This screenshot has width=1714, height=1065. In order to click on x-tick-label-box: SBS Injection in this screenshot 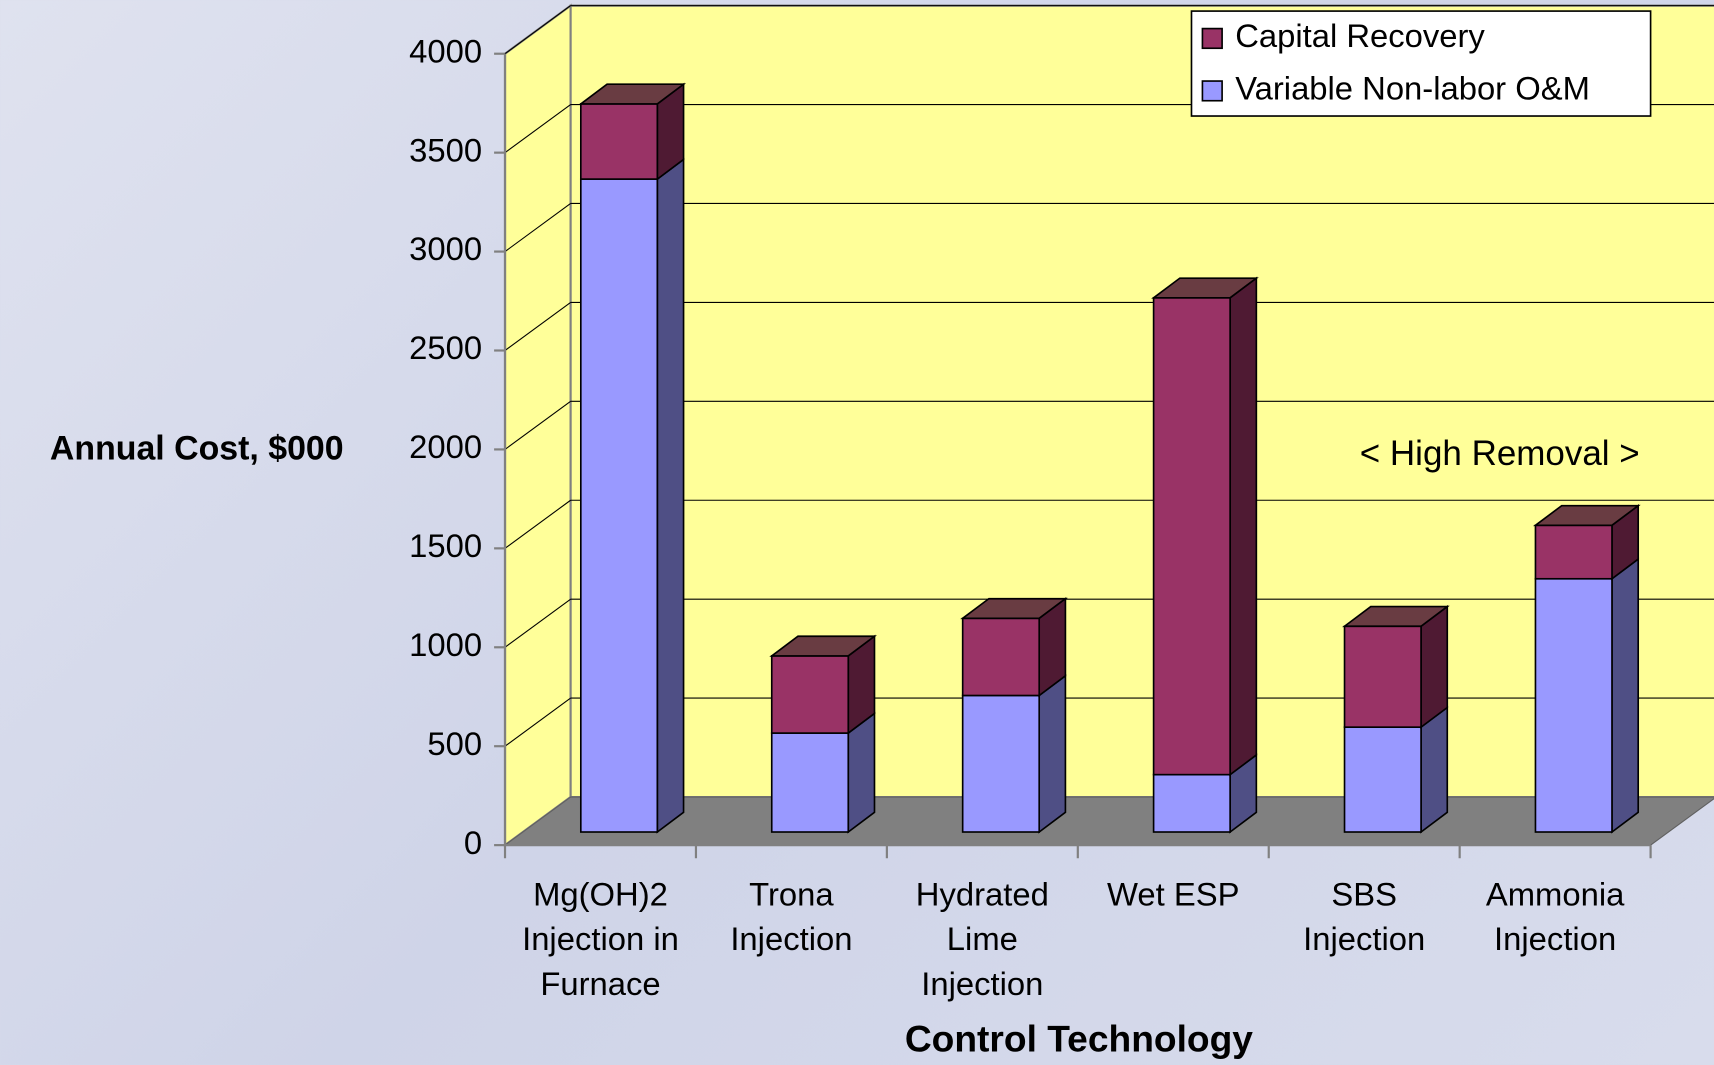, I will do `click(1364, 917)`.